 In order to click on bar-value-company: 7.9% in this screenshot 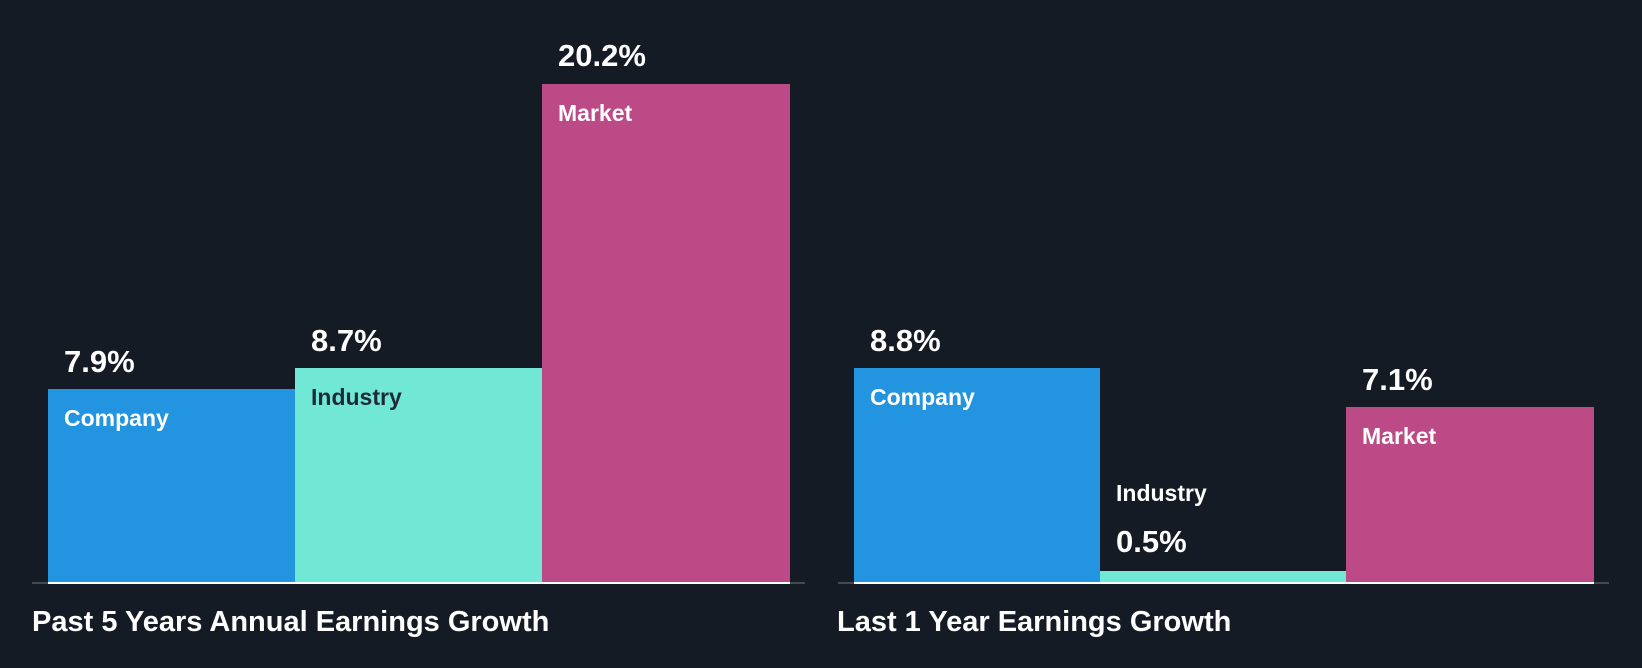, I will do `click(99, 361)`.